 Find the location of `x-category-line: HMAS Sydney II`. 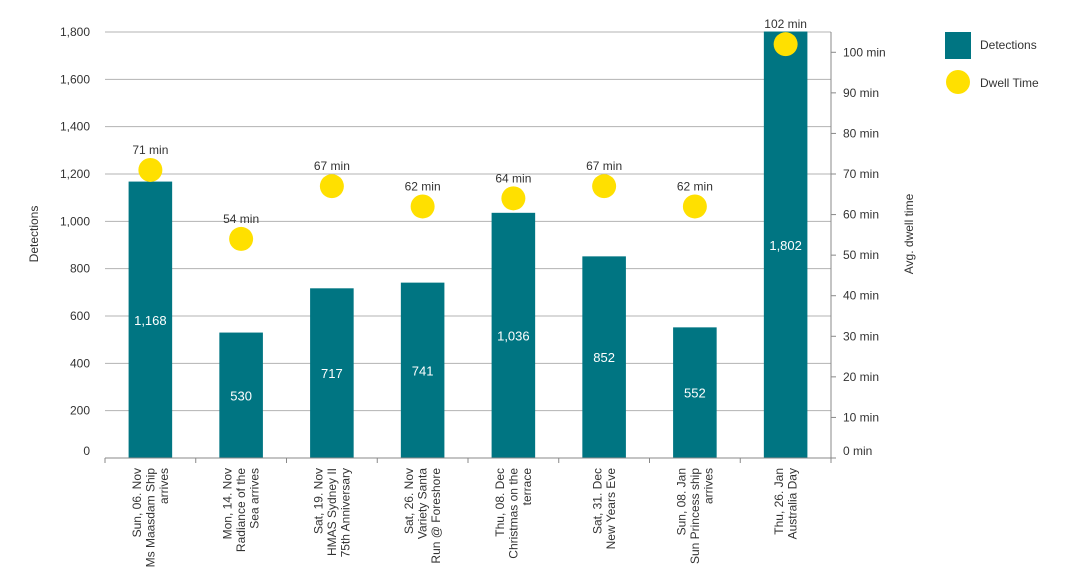

x-category-line: HMAS Sydney II is located at coordinates (332, 512).